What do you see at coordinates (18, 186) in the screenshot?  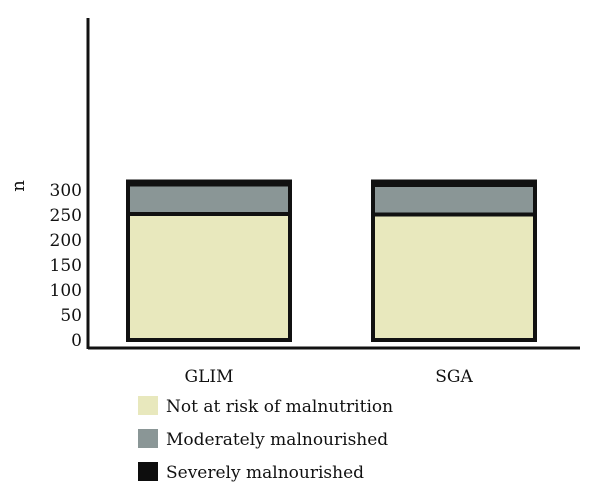 I see `y-axis-title: n` at bounding box center [18, 186].